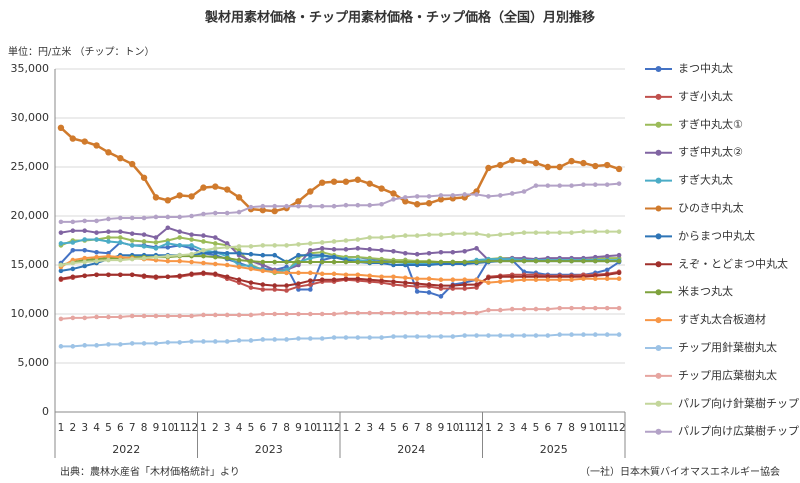  I want to click on x-tick-label: 7, so click(559, 428).